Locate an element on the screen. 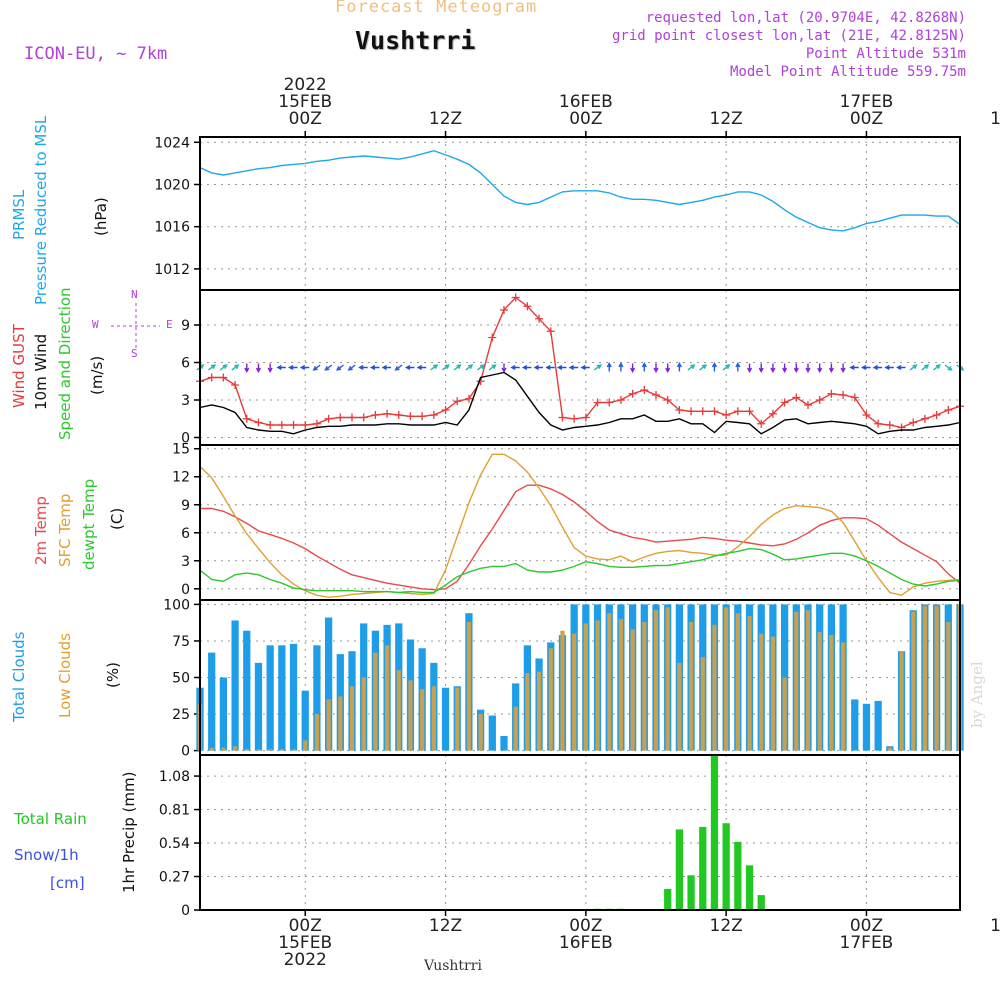 This screenshot has width=1000, height=1000. y-tick-label: 50 is located at coordinates (181, 679).